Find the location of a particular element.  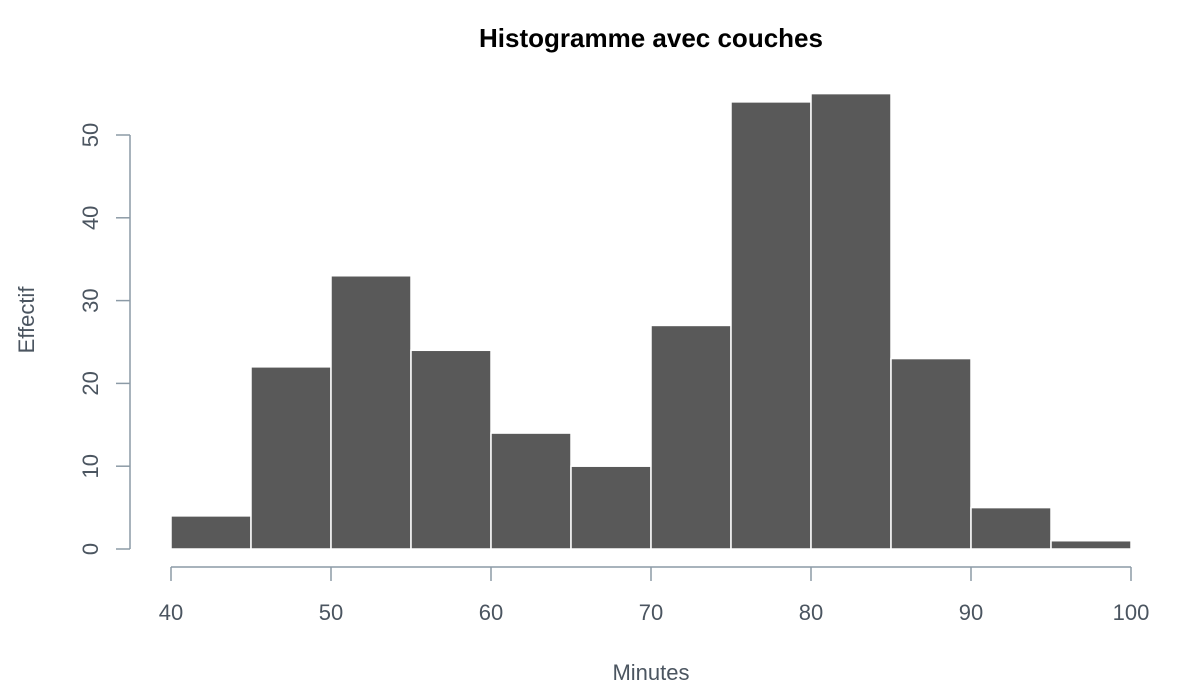

y-tick-label: 10 is located at coordinates (90, 466).